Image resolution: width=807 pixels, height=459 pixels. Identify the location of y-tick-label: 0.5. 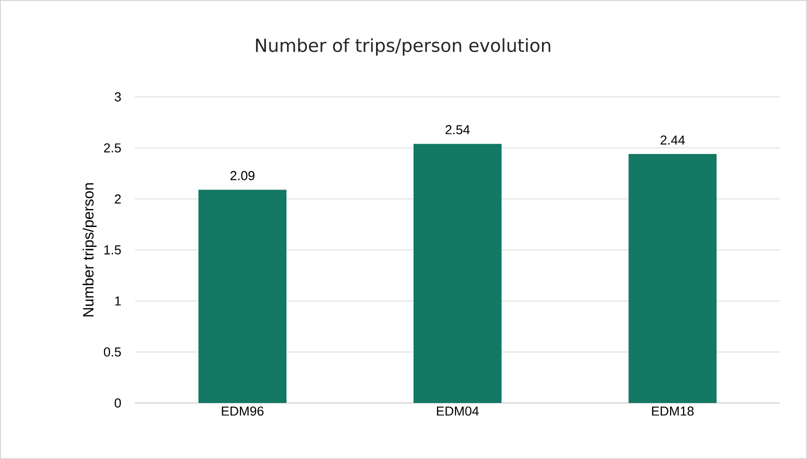
(112, 352).